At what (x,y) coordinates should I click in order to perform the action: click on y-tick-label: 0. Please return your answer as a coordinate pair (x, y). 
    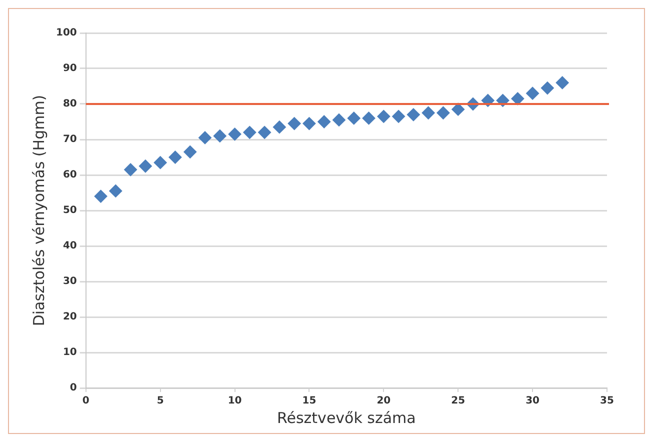
    Looking at the image, I should click on (73, 388).